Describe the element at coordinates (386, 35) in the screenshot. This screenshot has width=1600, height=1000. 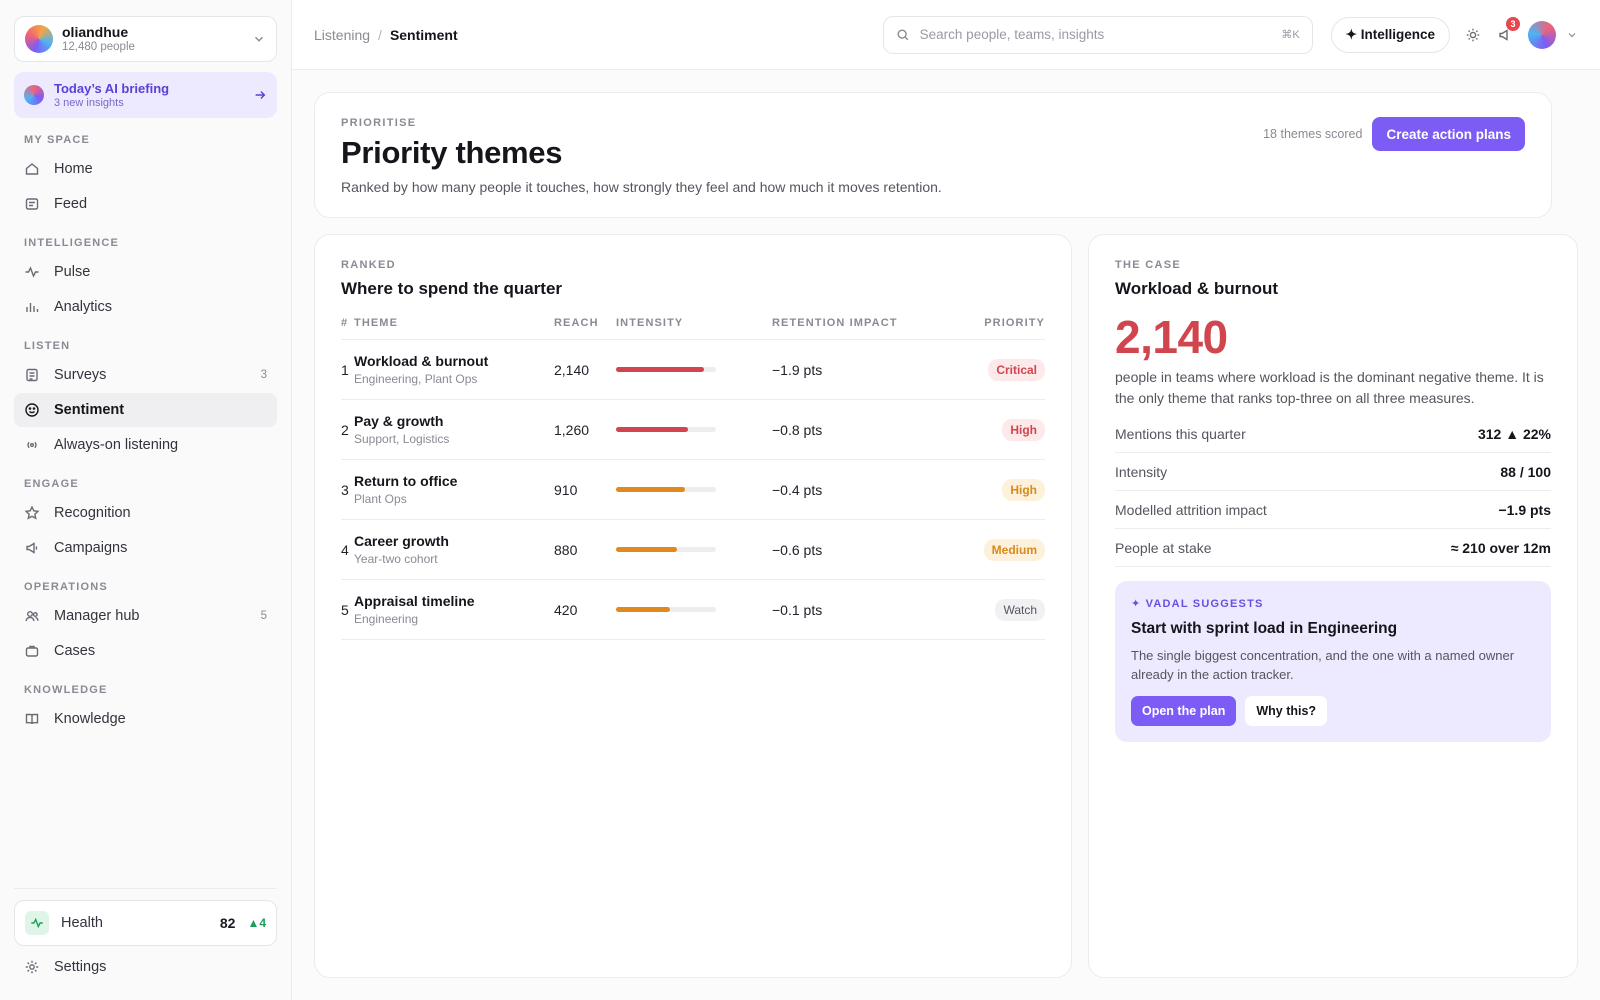
I see `breadcrumb: Listening / Sentiment` at that location.